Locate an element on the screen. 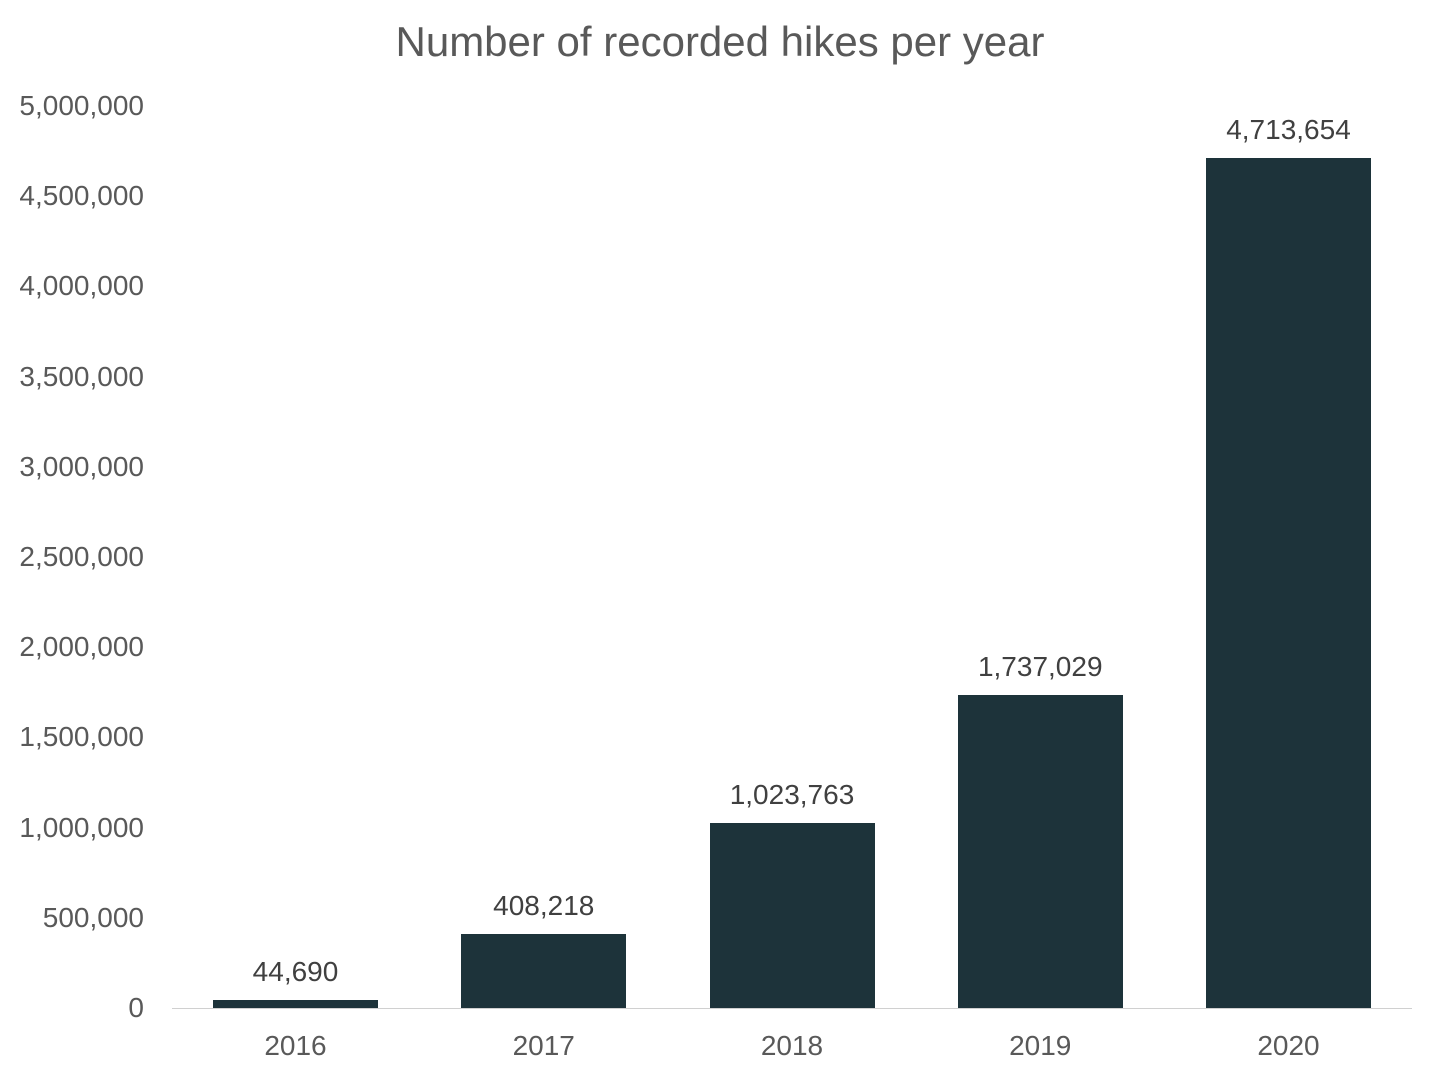 The height and width of the screenshot is (1080, 1440). x-tick-label-2019: 2019 is located at coordinates (1040, 1045).